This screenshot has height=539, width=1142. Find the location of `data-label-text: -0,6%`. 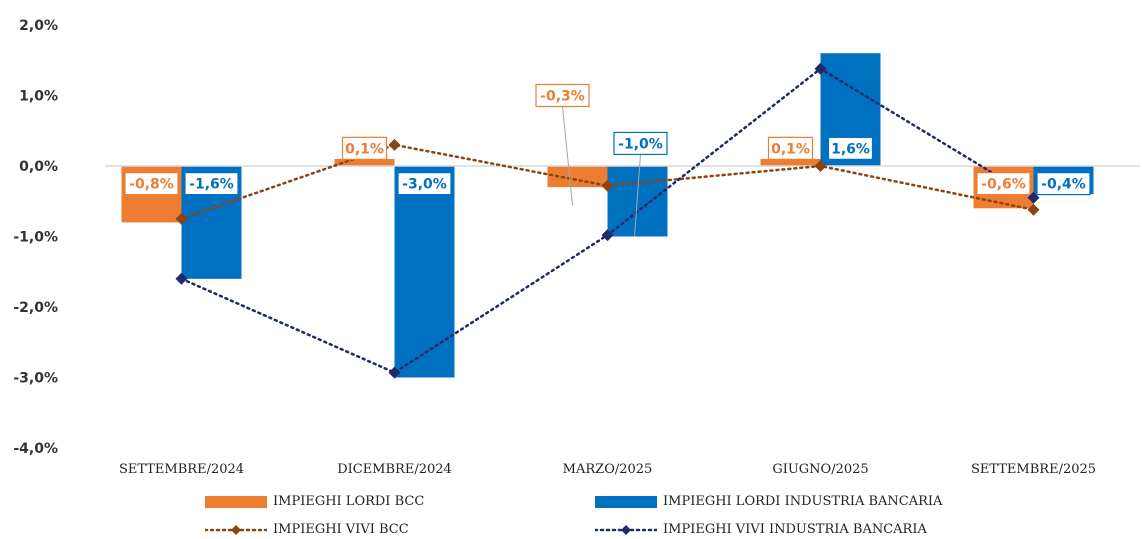

data-label-text: -0,6% is located at coordinates (1003, 185).